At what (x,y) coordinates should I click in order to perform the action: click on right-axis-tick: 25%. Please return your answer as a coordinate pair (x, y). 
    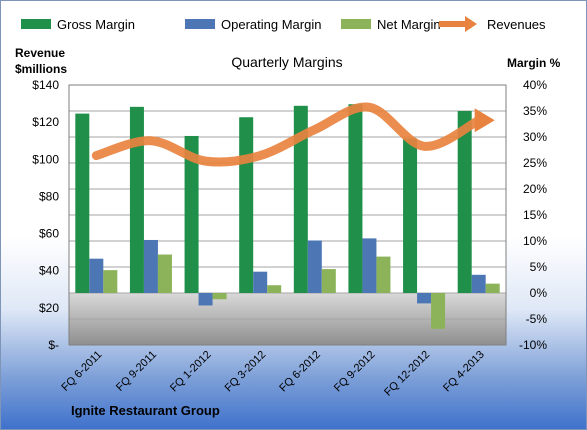
    Looking at the image, I should click on (535, 163).